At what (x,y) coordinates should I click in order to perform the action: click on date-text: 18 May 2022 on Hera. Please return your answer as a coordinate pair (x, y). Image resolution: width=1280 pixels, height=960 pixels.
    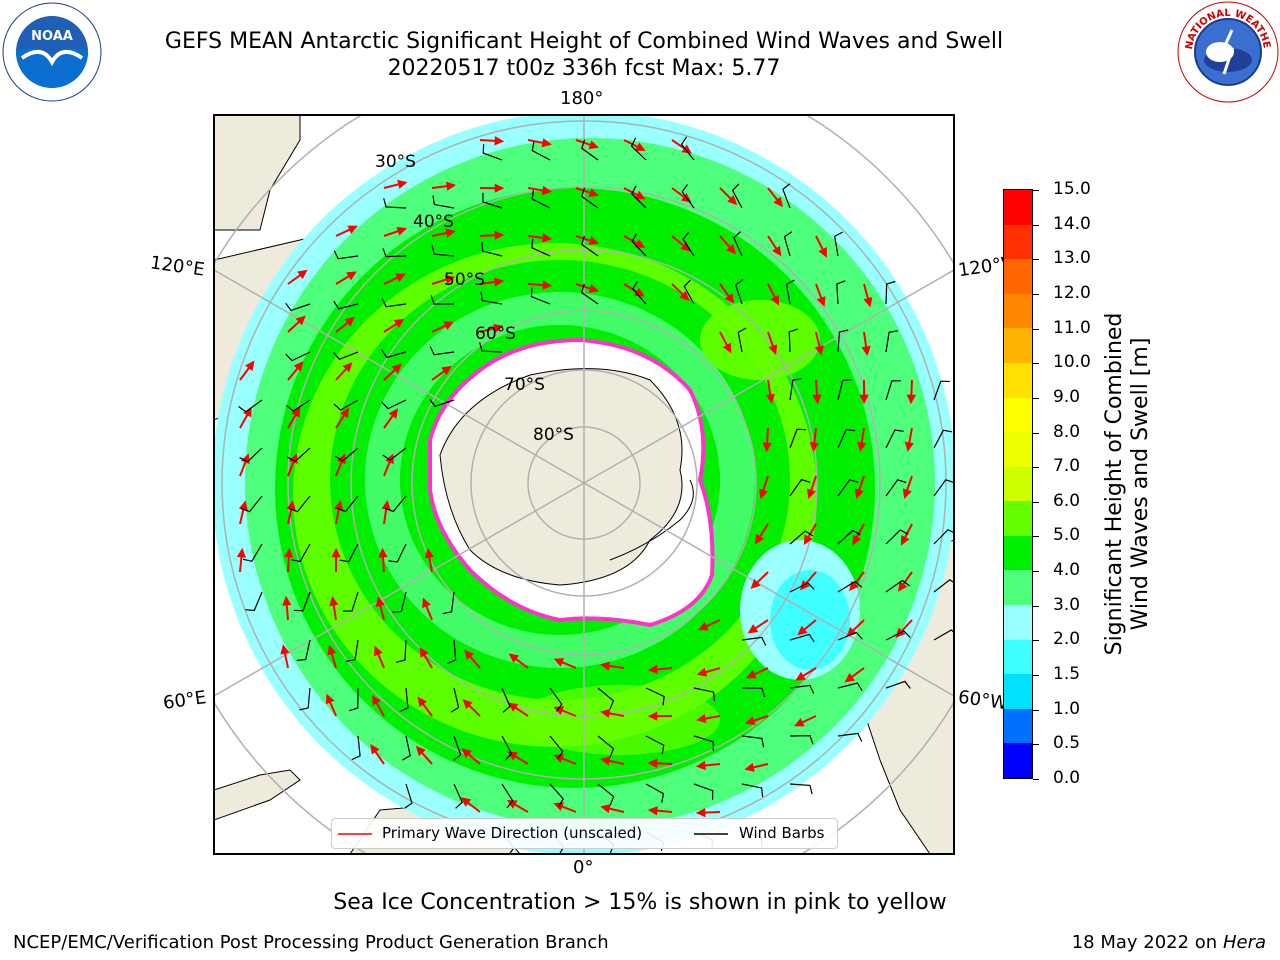
    Looking at the image, I should click on (1169, 942).